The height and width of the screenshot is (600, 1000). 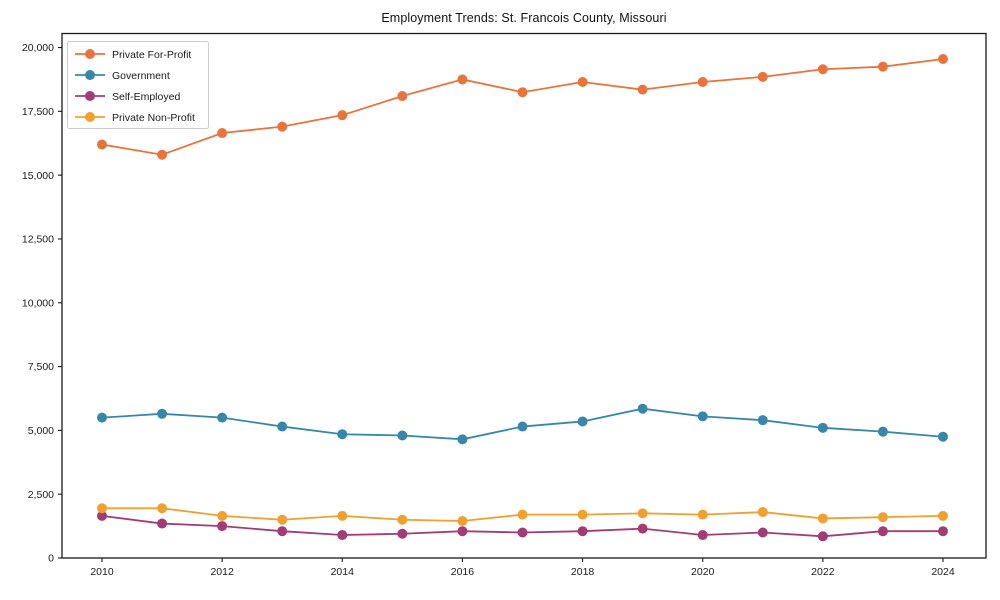 What do you see at coordinates (583, 572) in the screenshot?
I see `x-tick-label: 2018` at bounding box center [583, 572].